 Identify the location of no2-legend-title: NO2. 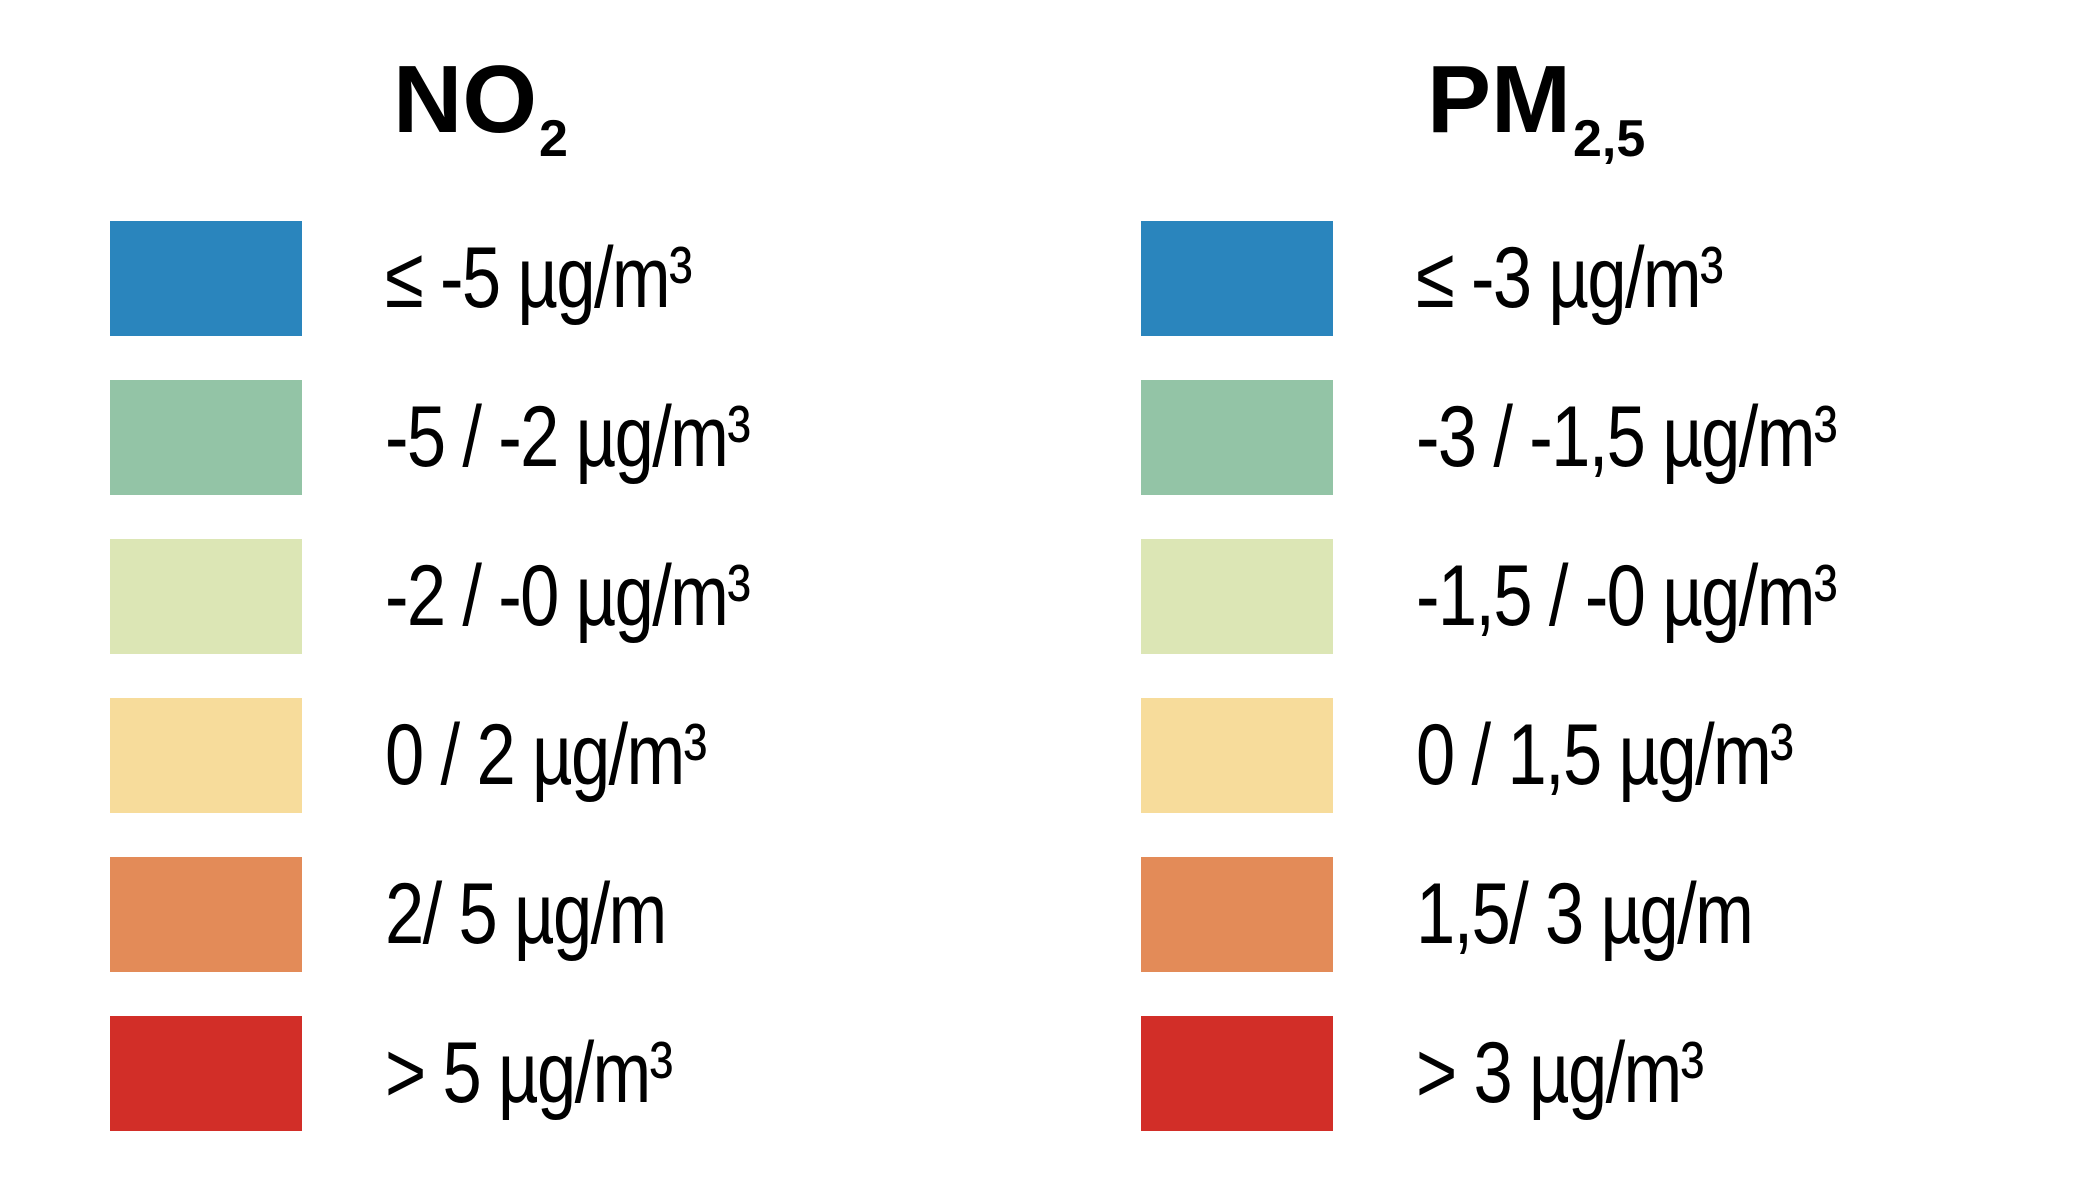
(480, 110).